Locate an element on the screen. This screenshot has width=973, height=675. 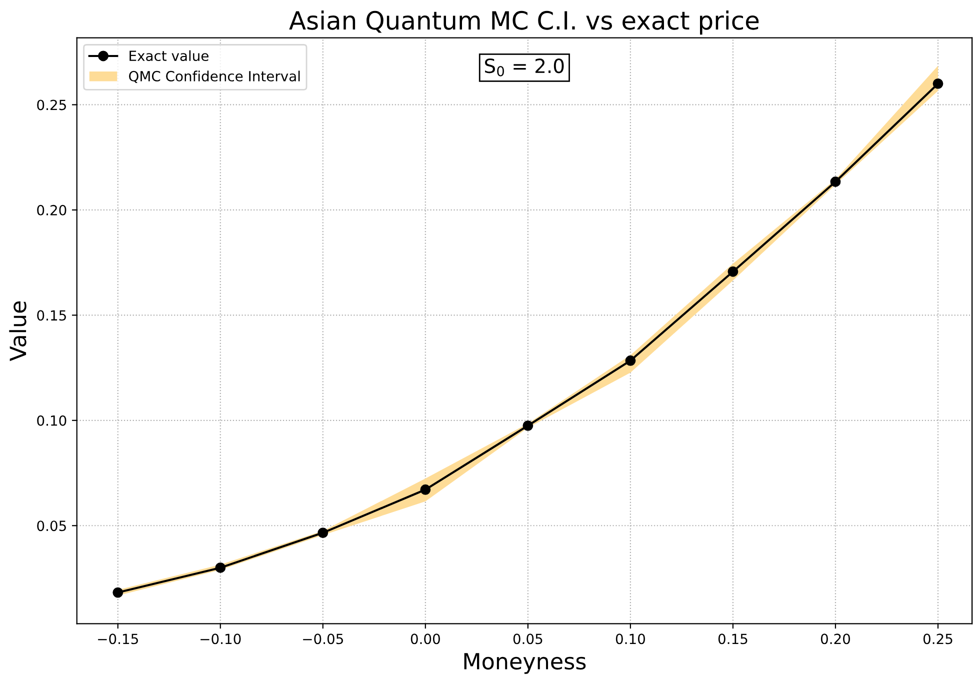
annotation: S$_{0}$ = 2.0 is located at coordinates (524, 67).